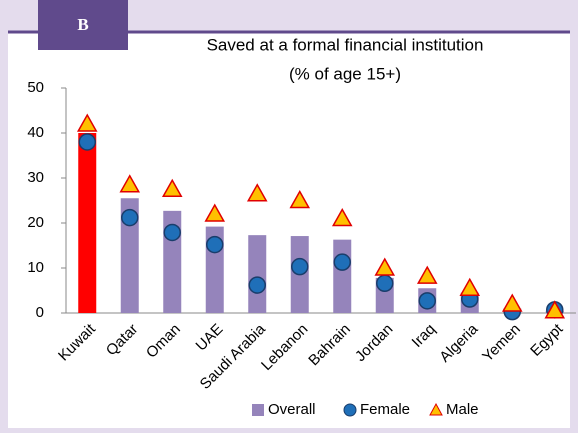 Image resolution: width=578 pixels, height=433 pixels. What do you see at coordinates (35, 87) in the screenshot?
I see `y-tick-label: 50` at bounding box center [35, 87].